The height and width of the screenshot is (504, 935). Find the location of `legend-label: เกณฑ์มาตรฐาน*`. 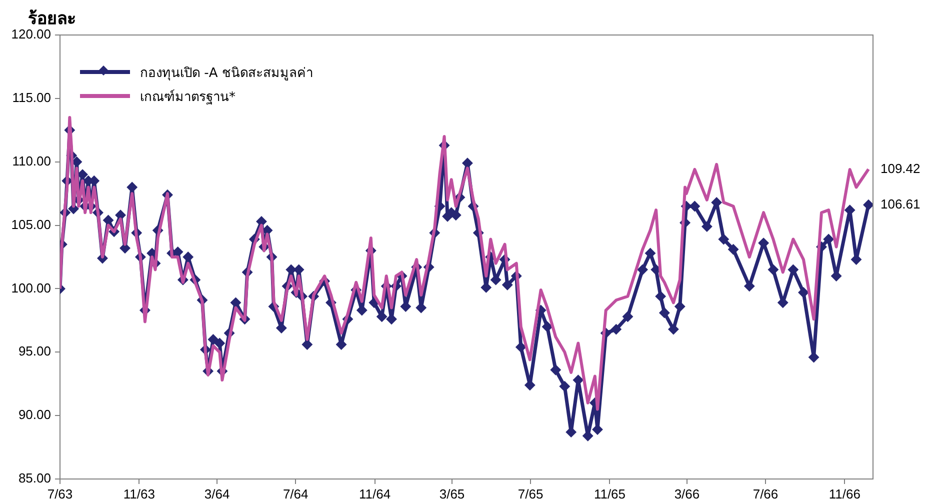

legend-label: เกณฑ์มาตรฐาน* is located at coordinates (188, 97).